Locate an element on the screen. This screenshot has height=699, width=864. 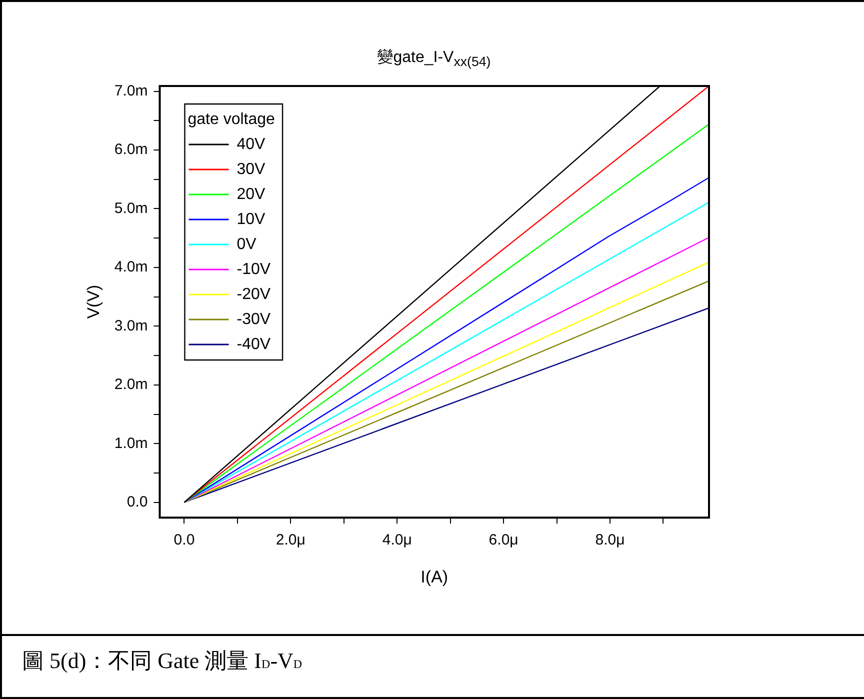
y-tick-label: 7.0m is located at coordinates (131, 91).